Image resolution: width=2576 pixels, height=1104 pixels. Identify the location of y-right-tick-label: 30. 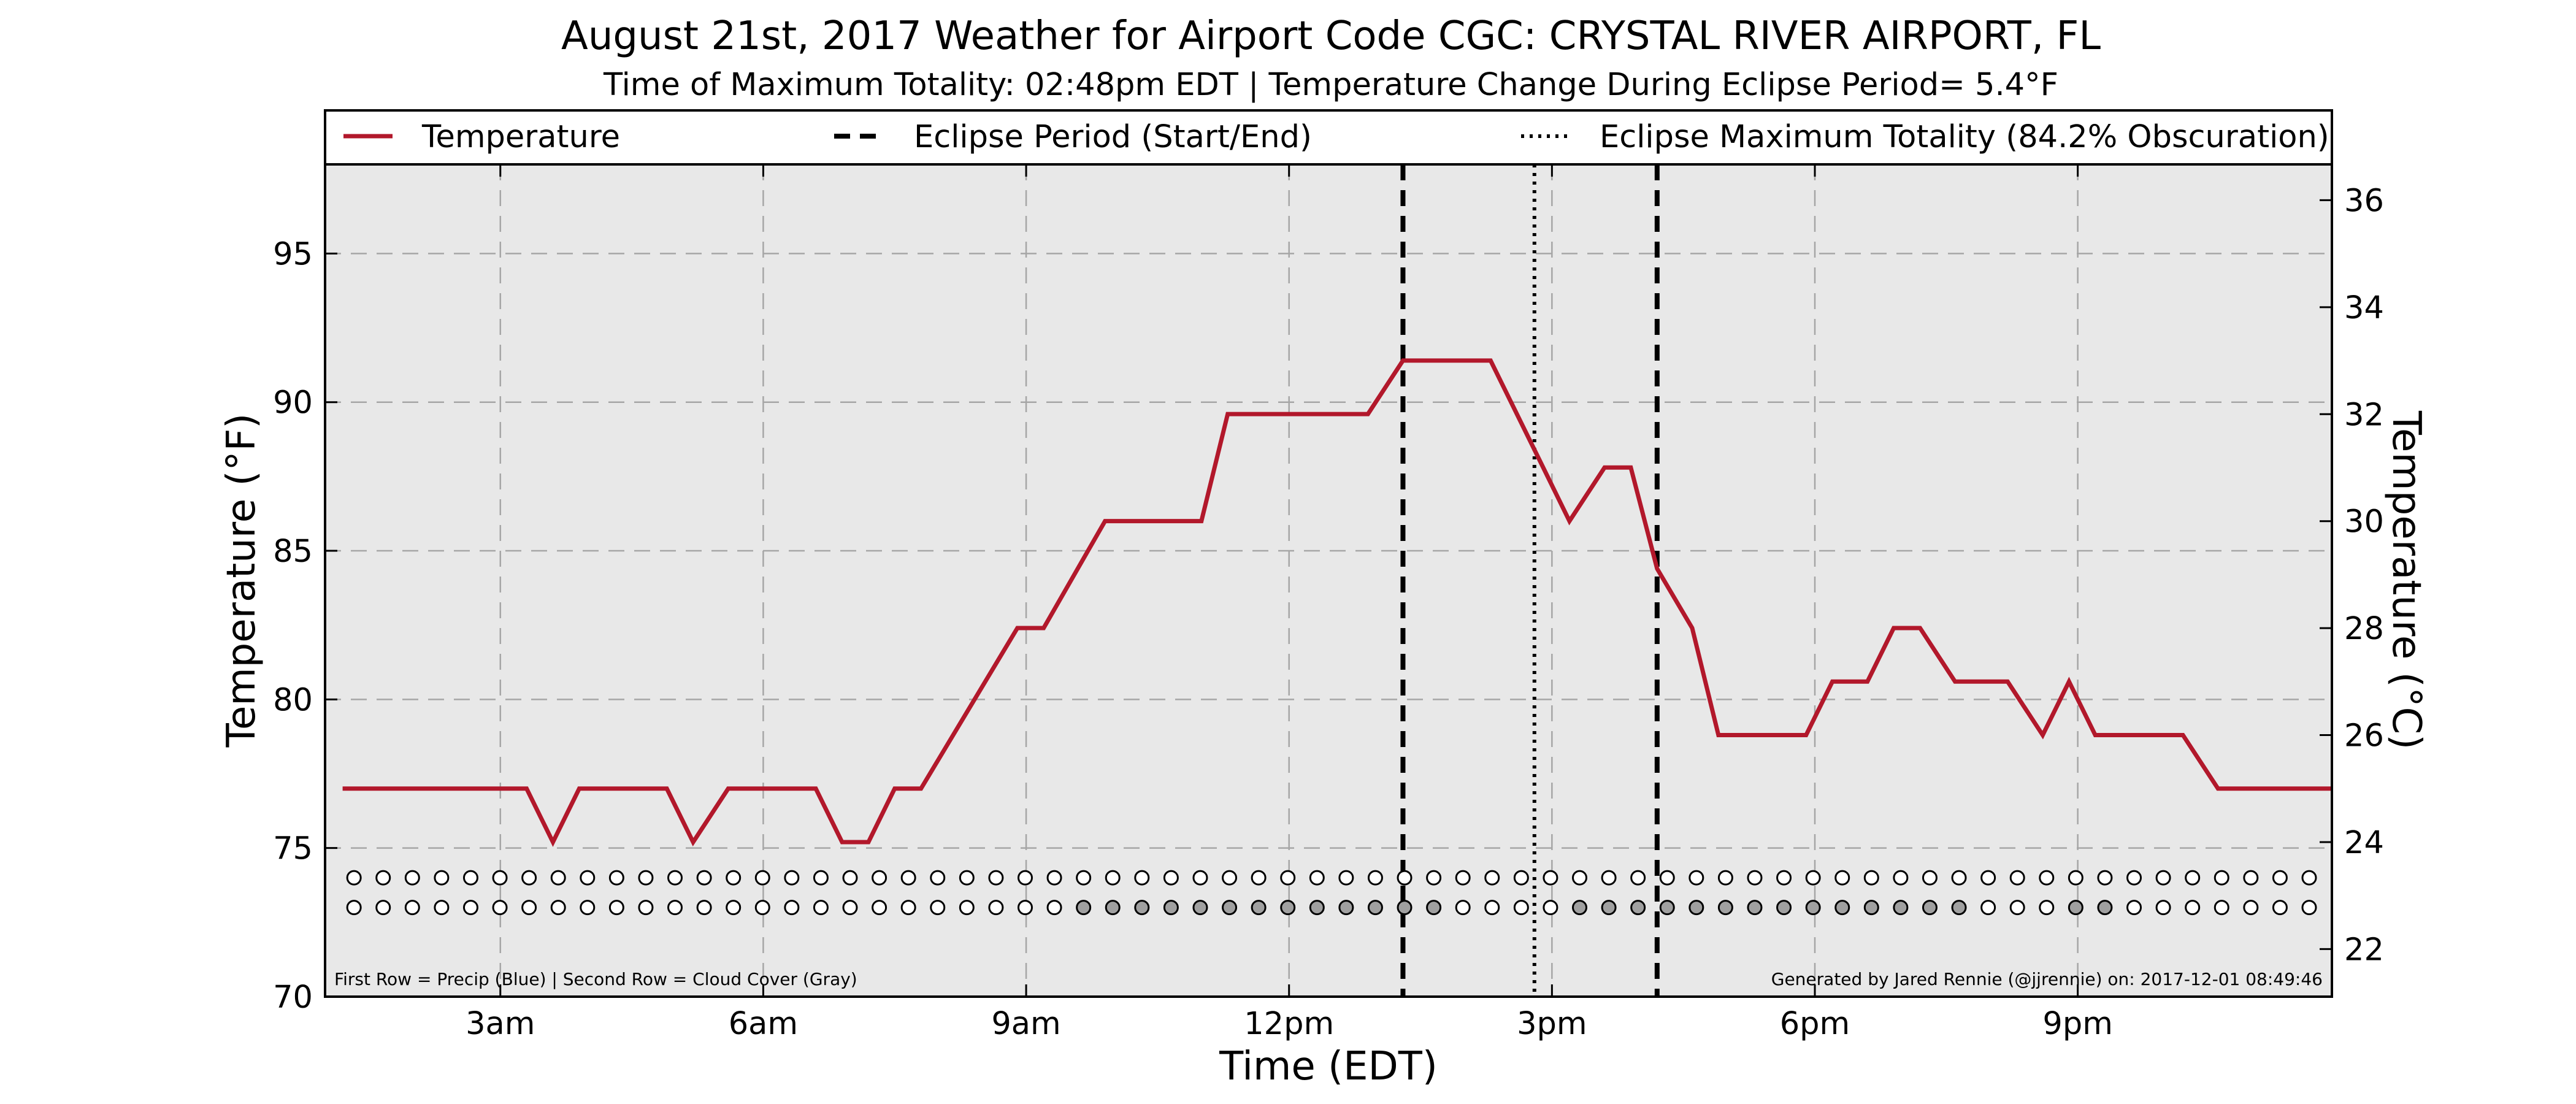
(2364, 522).